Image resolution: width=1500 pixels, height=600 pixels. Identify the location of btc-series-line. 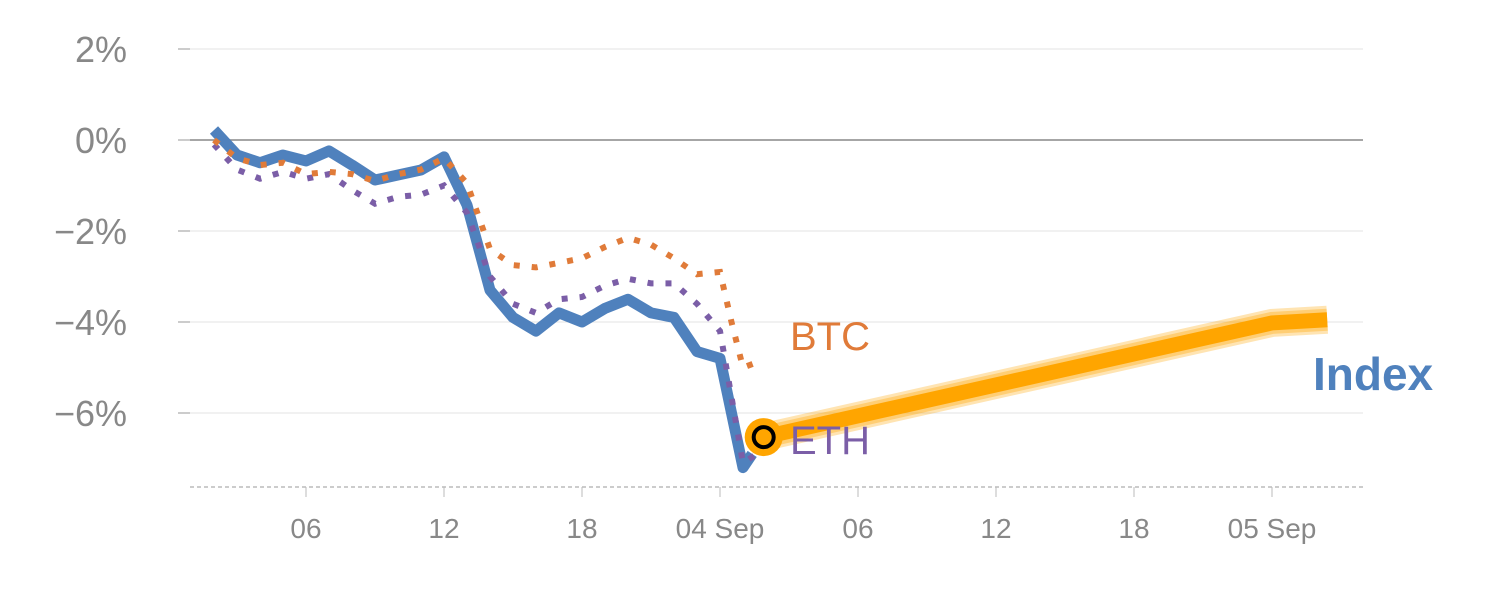
(487, 254).